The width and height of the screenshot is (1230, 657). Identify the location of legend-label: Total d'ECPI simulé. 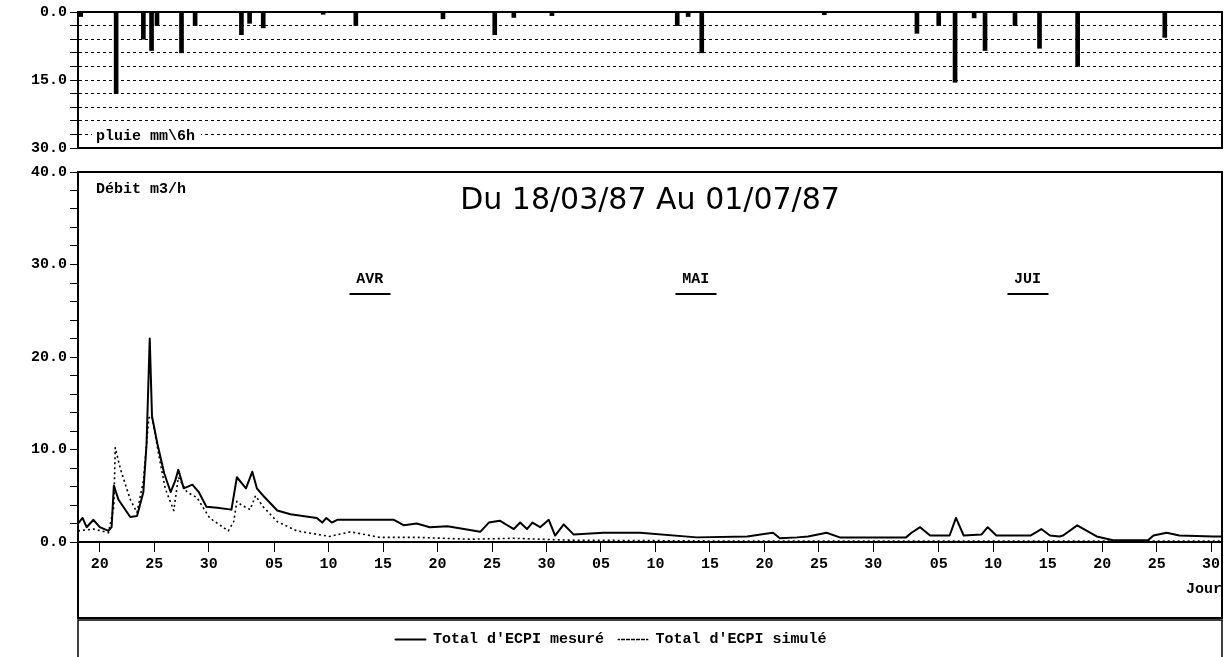
(741, 640).